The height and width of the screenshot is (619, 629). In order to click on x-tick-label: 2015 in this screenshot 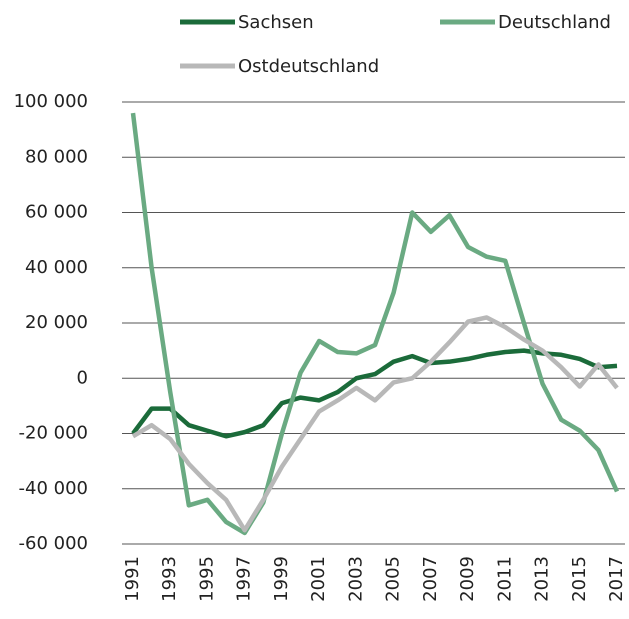, I will do `click(579, 579)`.